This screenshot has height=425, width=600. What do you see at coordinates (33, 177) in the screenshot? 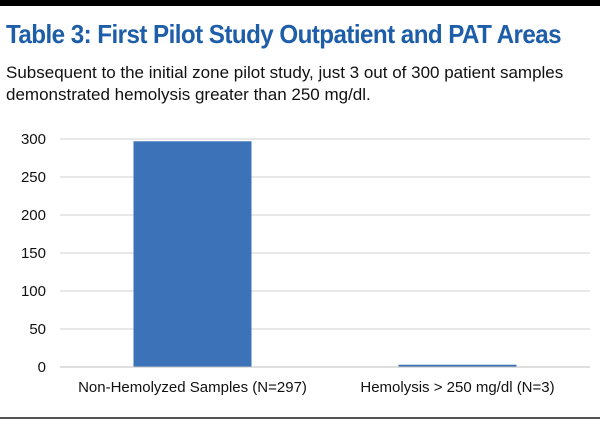
I see `y-tick-label: 250` at bounding box center [33, 177].